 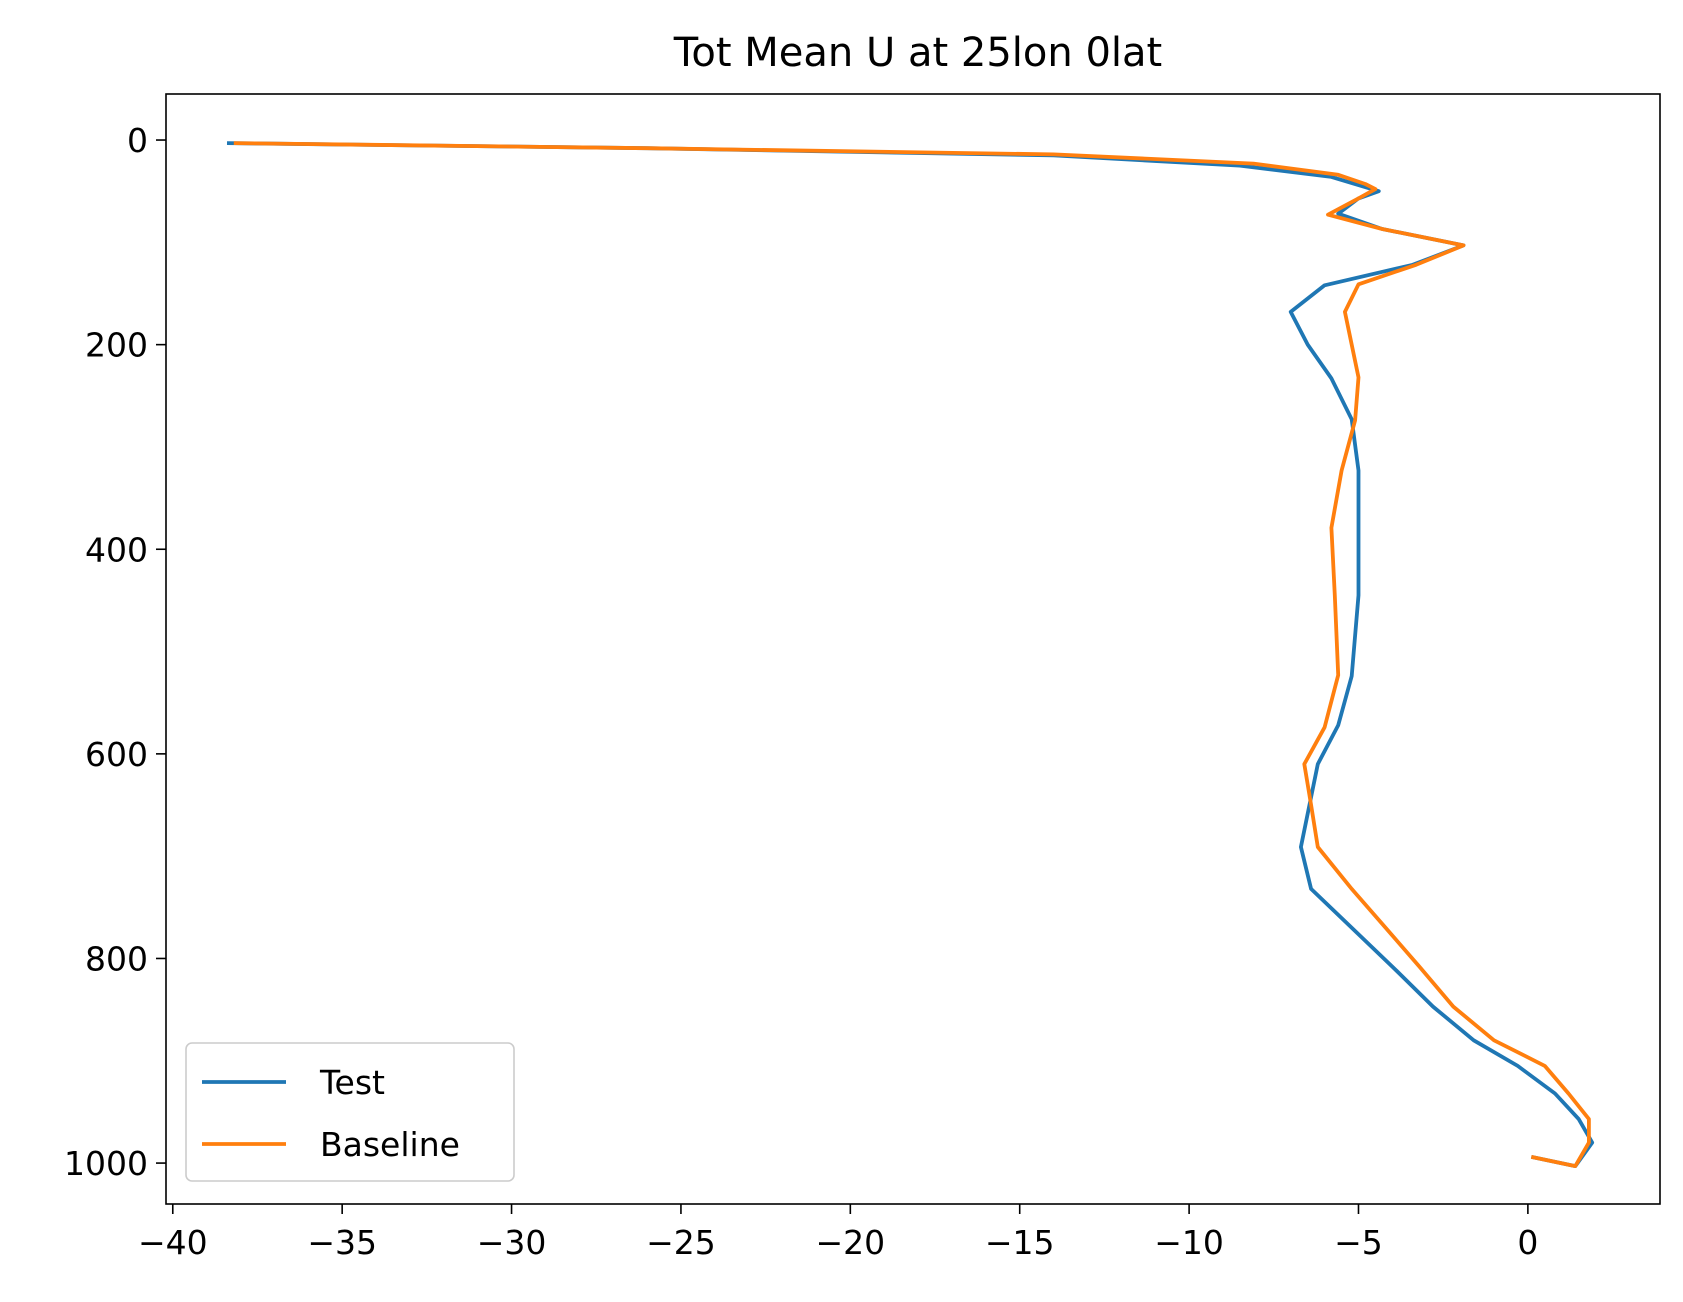 I want to click on y-tick-label: 1000, so click(x=106, y=1163).